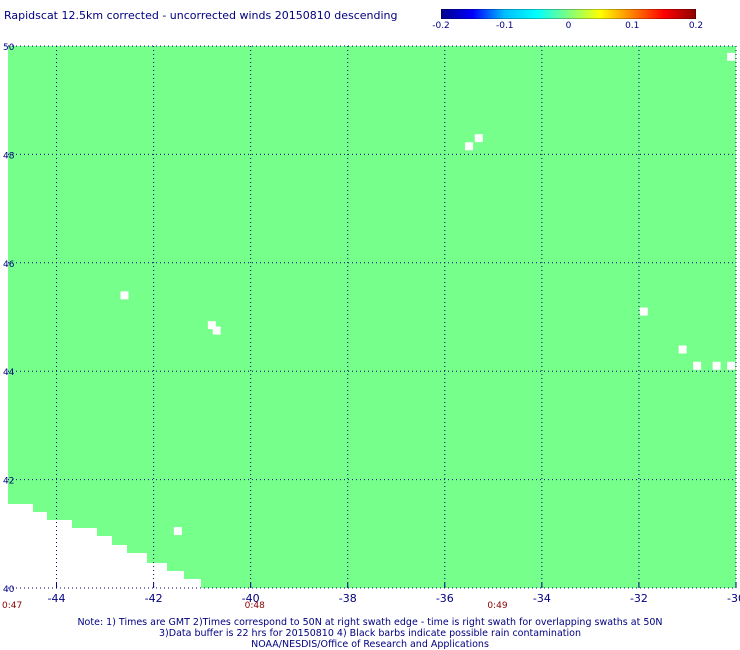  Describe the element at coordinates (348, 598) in the screenshot. I see `lon-tick-label: -38` at that location.